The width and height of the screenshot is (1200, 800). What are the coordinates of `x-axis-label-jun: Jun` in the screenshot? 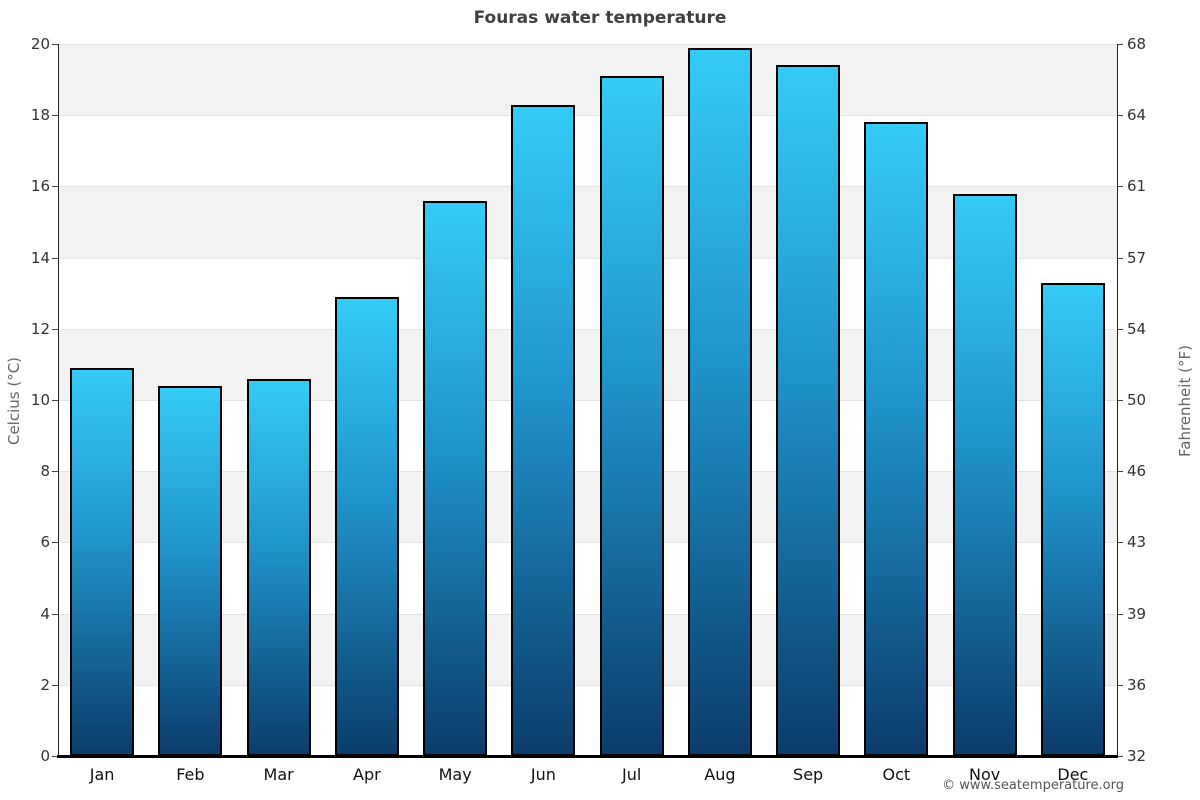 It's located at (543, 774).